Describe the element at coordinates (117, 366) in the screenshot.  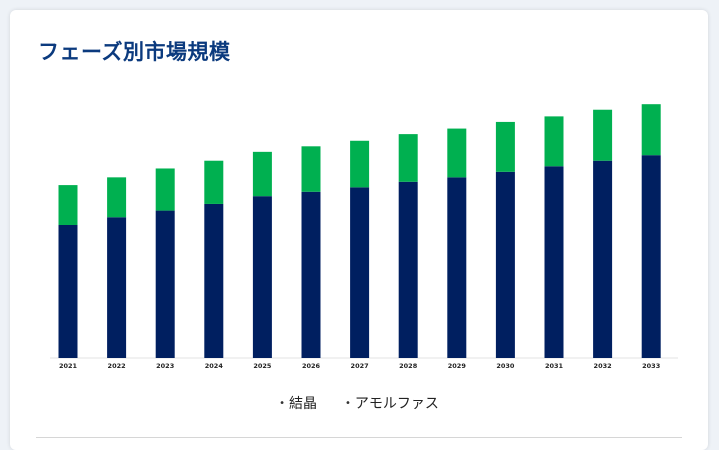
I see `x-tick-label: 2022` at that location.